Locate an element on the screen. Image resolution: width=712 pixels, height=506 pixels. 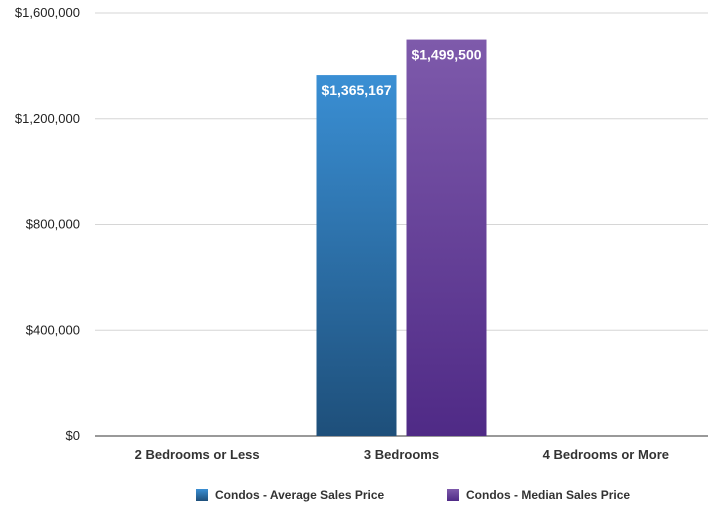
x-category-label: 4 Bedrooms or More is located at coordinates (606, 454).